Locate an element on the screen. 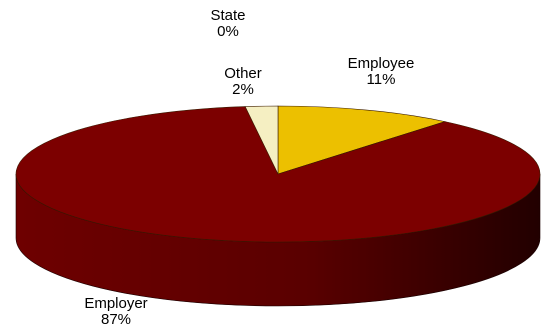 This screenshot has width=544, height=332. label-state: State 0% is located at coordinates (227, 23).